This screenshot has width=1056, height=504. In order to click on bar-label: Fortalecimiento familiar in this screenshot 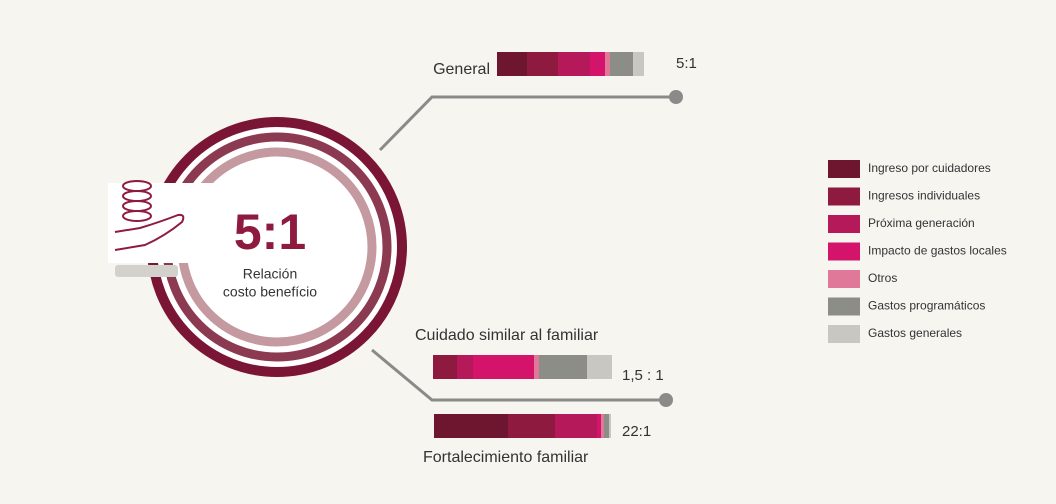, I will do `click(506, 457)`.